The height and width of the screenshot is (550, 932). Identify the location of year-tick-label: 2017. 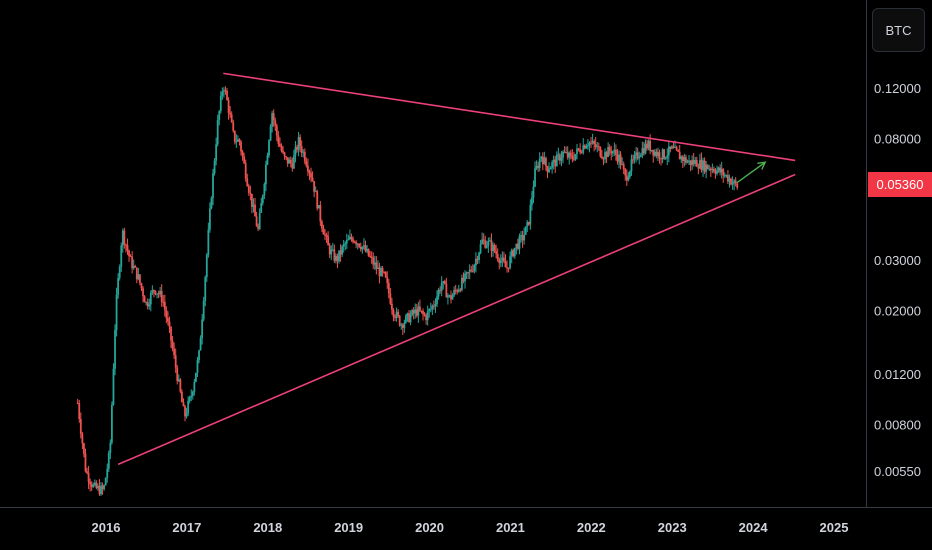
(186, 527).